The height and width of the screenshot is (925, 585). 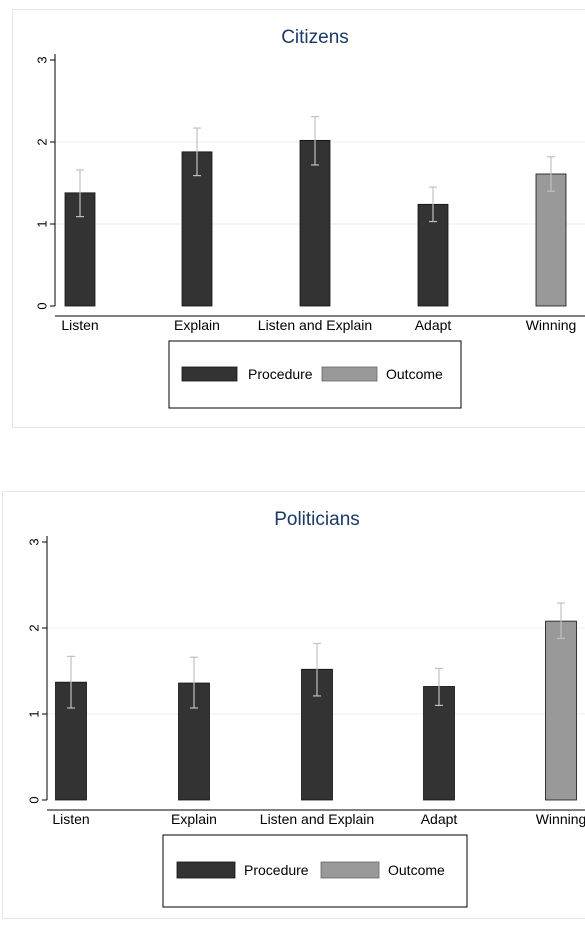 What do you see at coordinates (280, 374) in the screenshot?
I see `citizens-legend-label-procedure: Procedure` at bounding box center [280, 374].